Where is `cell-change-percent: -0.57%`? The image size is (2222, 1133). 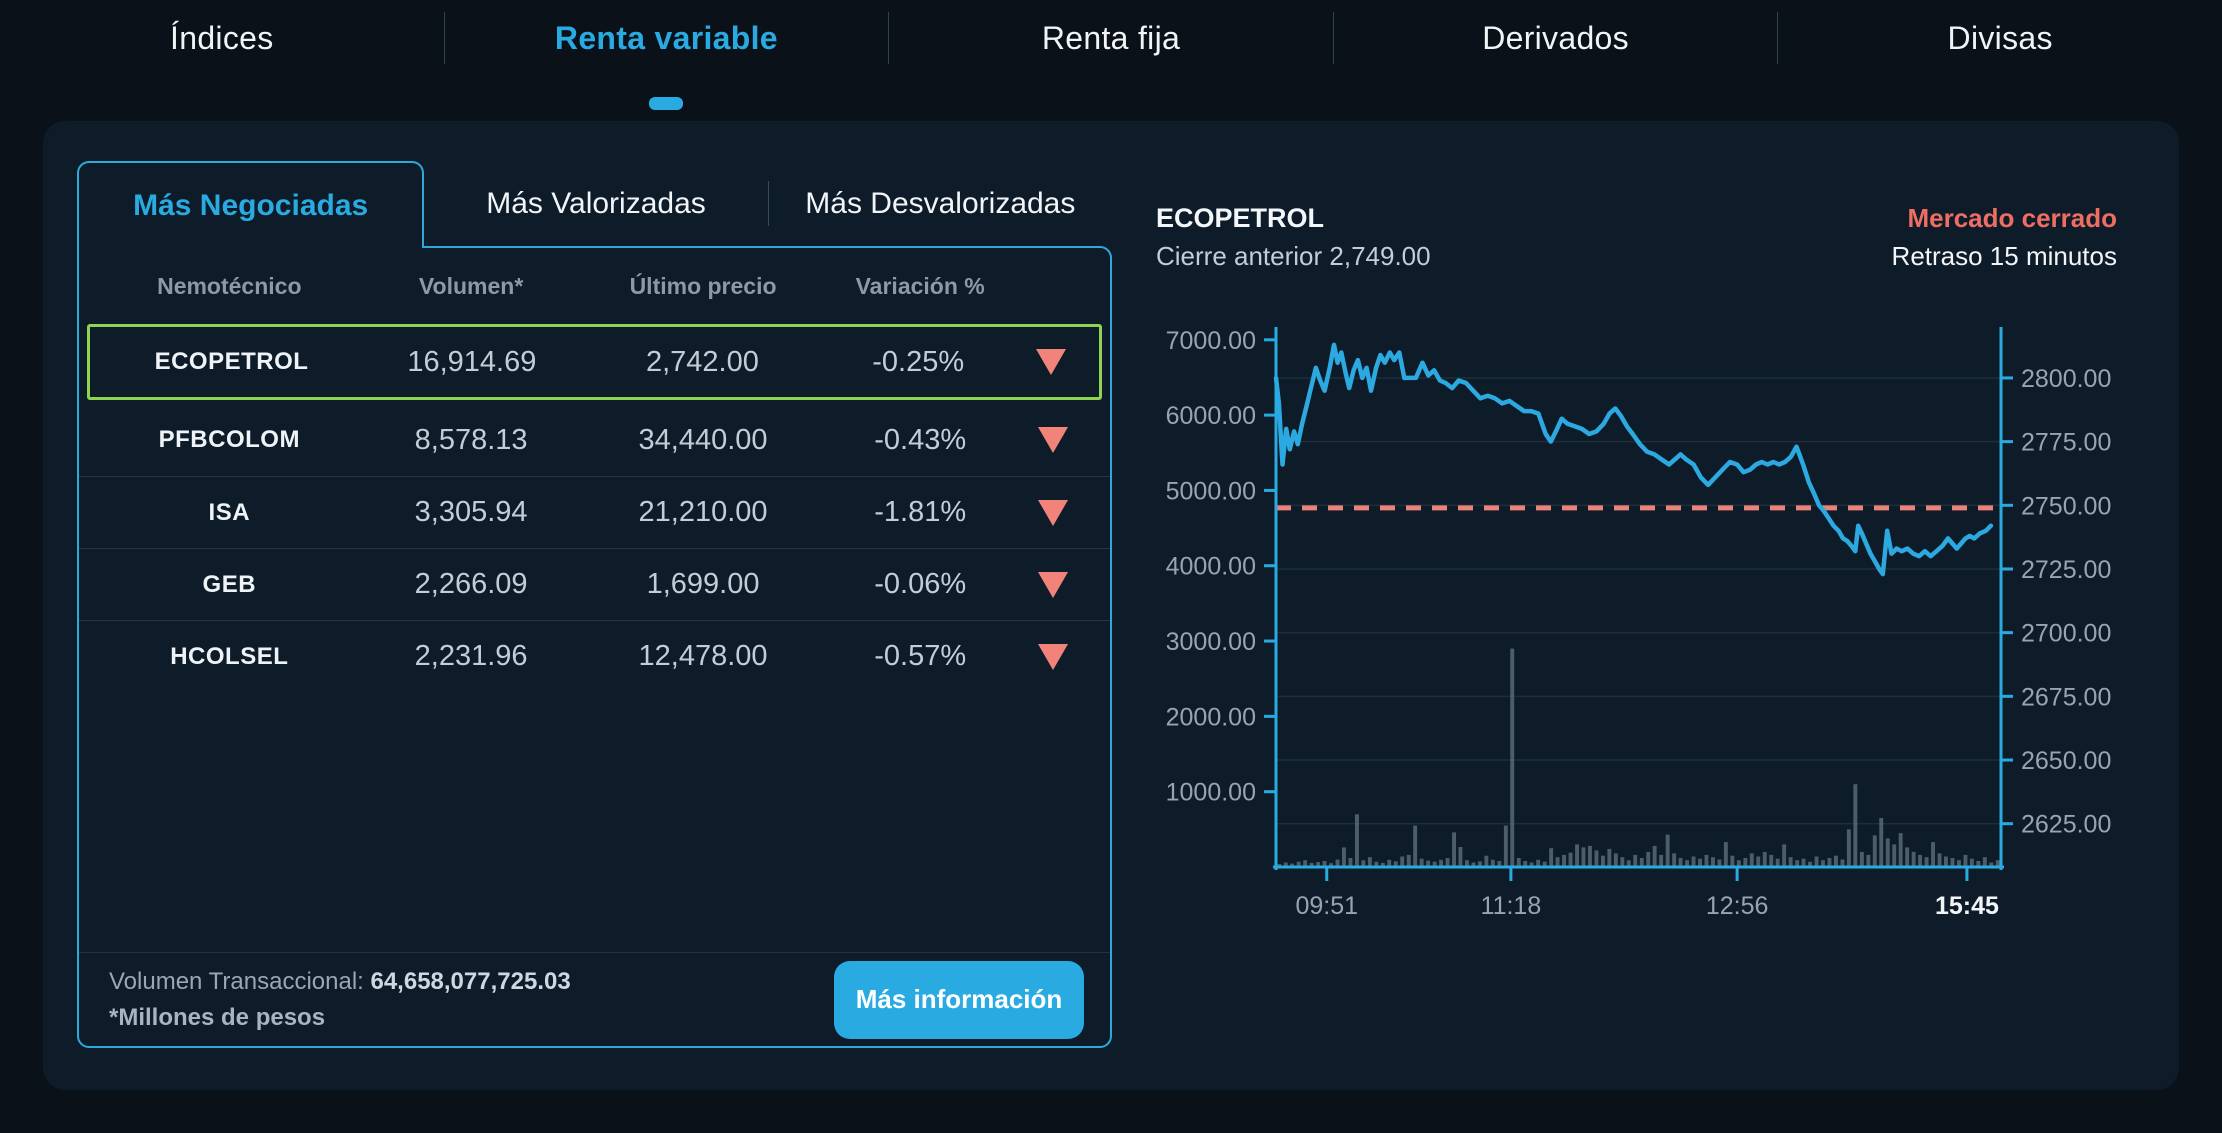
cell-change-percent: -0.57% is located at coordinates (920, 656).